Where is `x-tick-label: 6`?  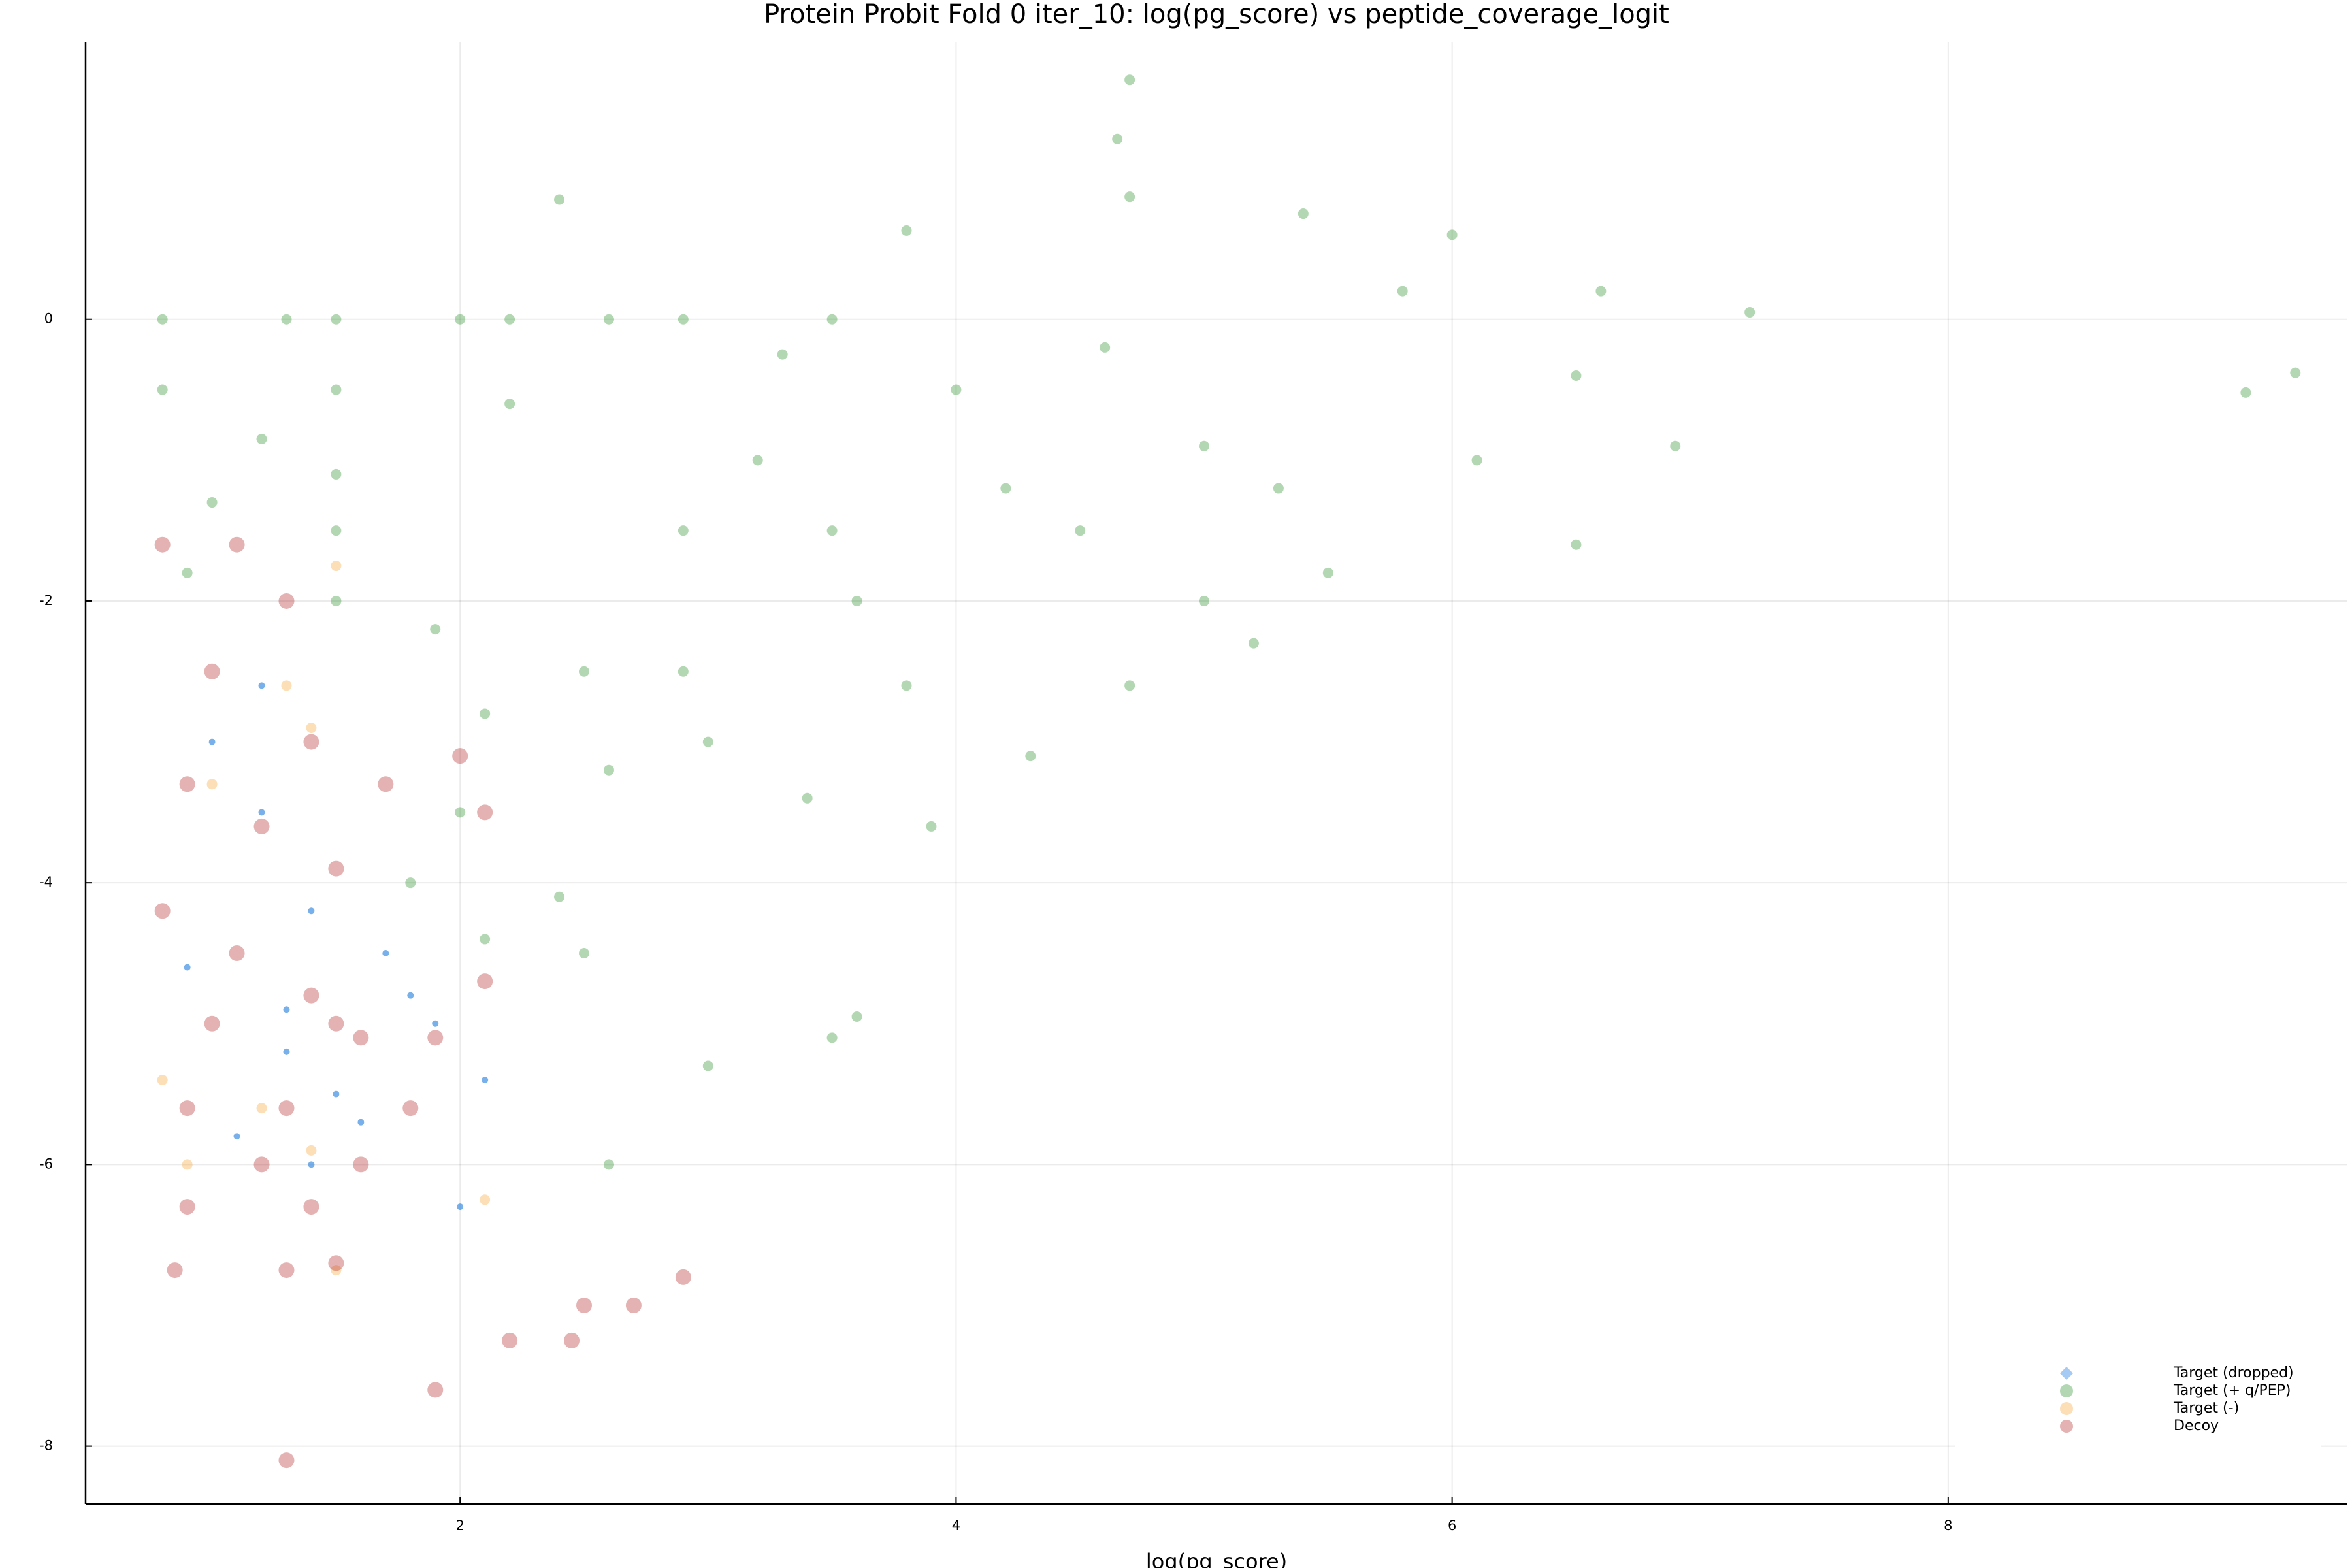 x-tick-label: 6 is located at coordinates (1452, 1525).